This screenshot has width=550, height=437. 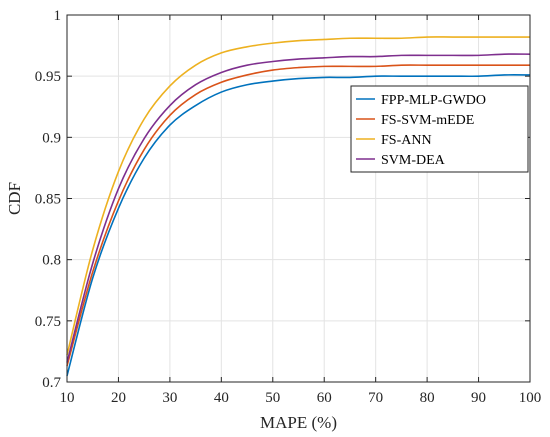 What do you see at coordinates (324, 398) in the screenshot?
I see `x-tick-label: 60` at bounding box center [324, 398].